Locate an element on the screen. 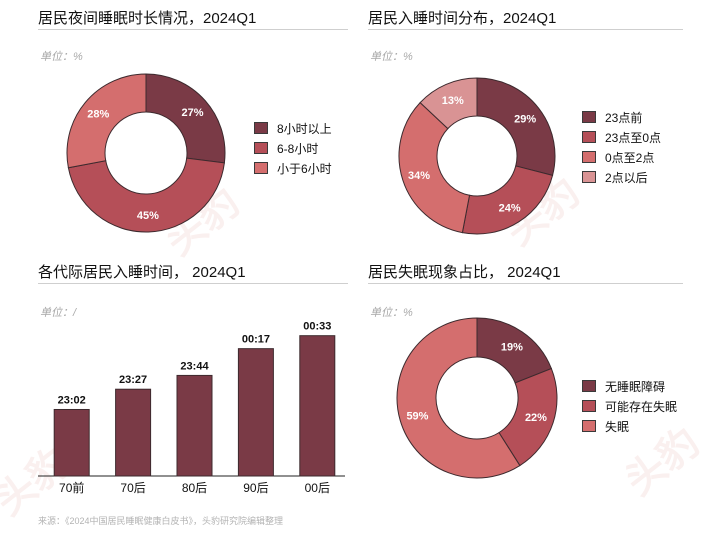 The width and height of the screenshot is (720, 533). legend-label: 23点前 is located at coordinates (624, 117).